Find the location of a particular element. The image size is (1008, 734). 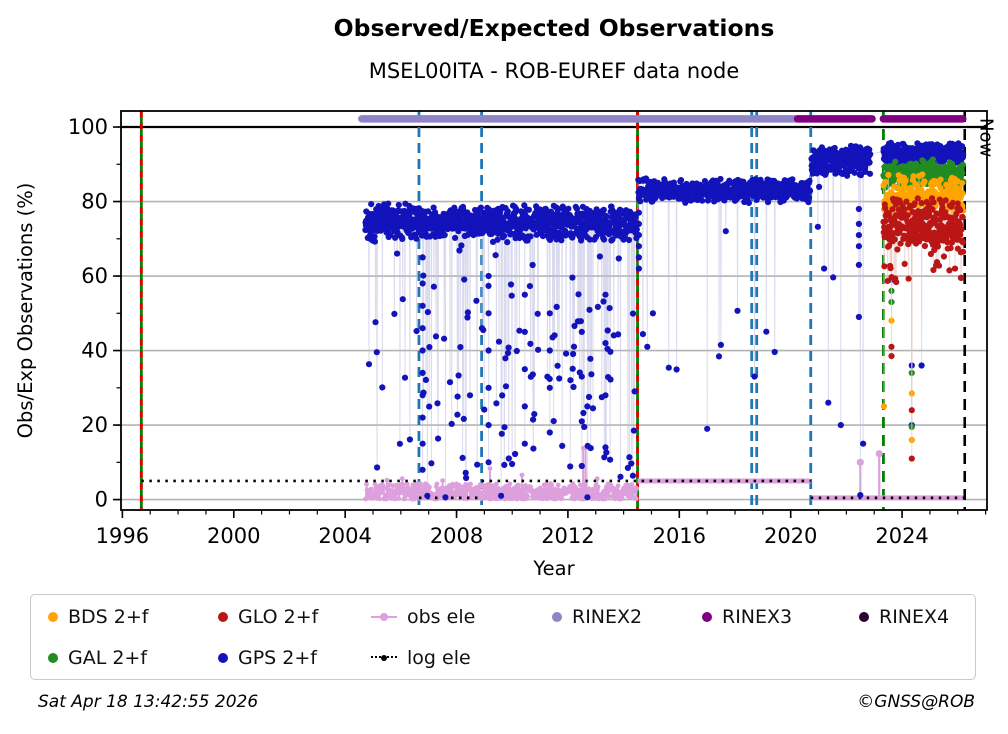

y-tick-label: 60 is located at coordinates (94, 276).